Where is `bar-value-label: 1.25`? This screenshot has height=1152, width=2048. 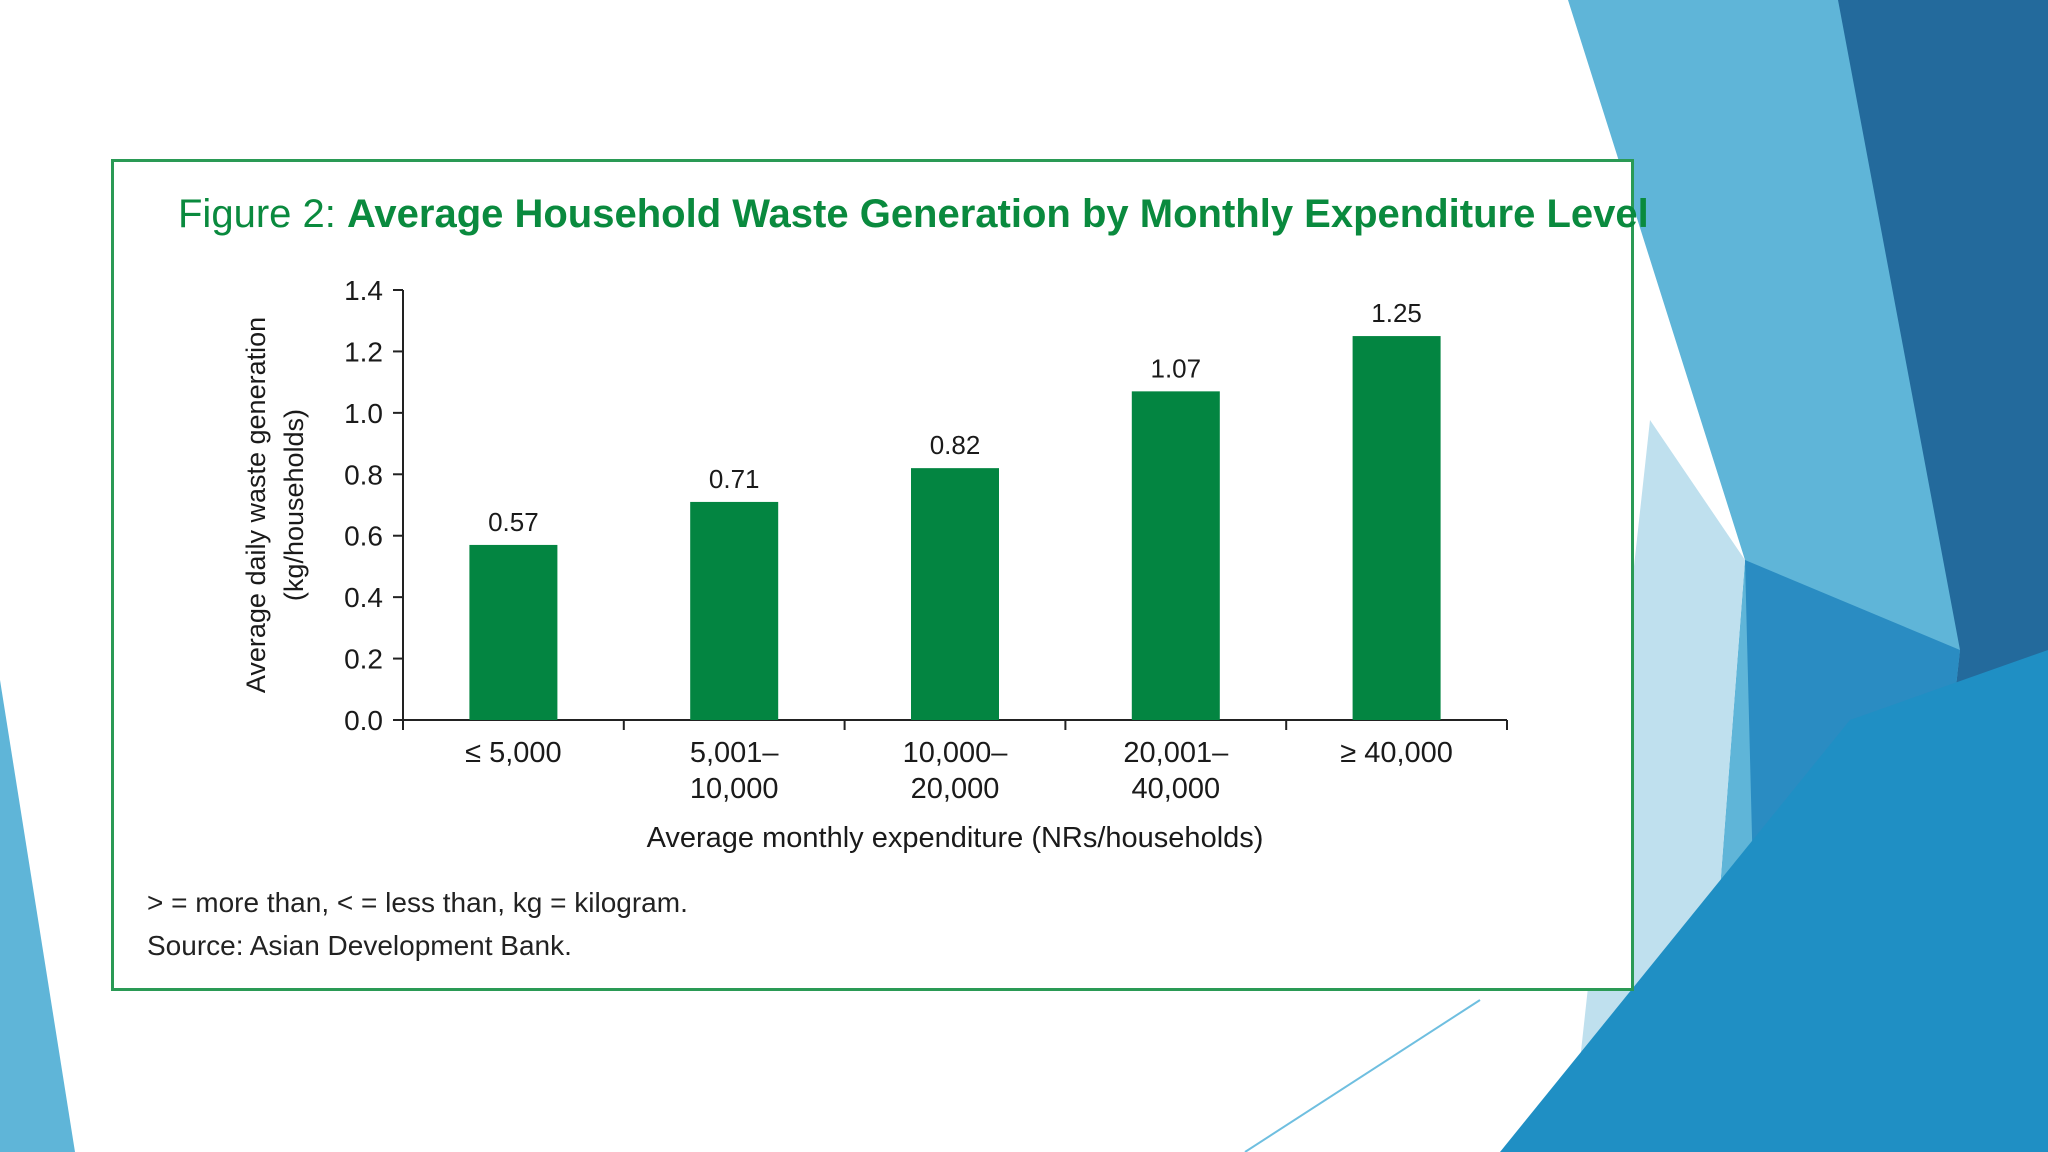 bar-value-label: 1.25 is located at coordinates (1396, 313).